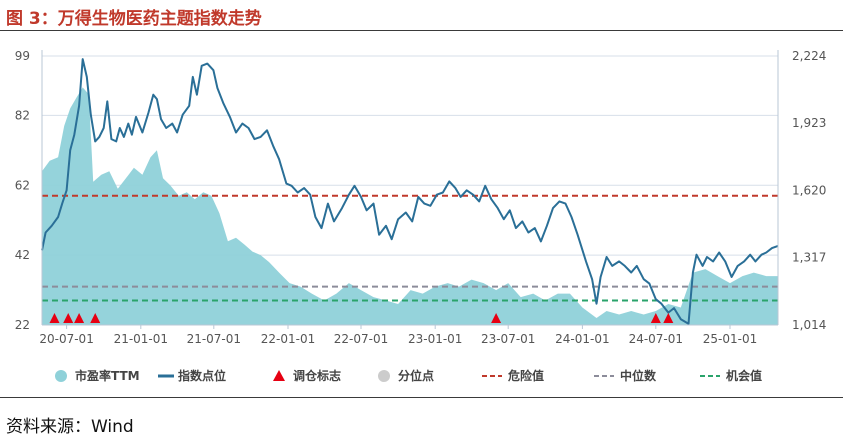 This screenshot has width=847, height=440. I want to click on legend-item: 分位点, so click(406, 375).